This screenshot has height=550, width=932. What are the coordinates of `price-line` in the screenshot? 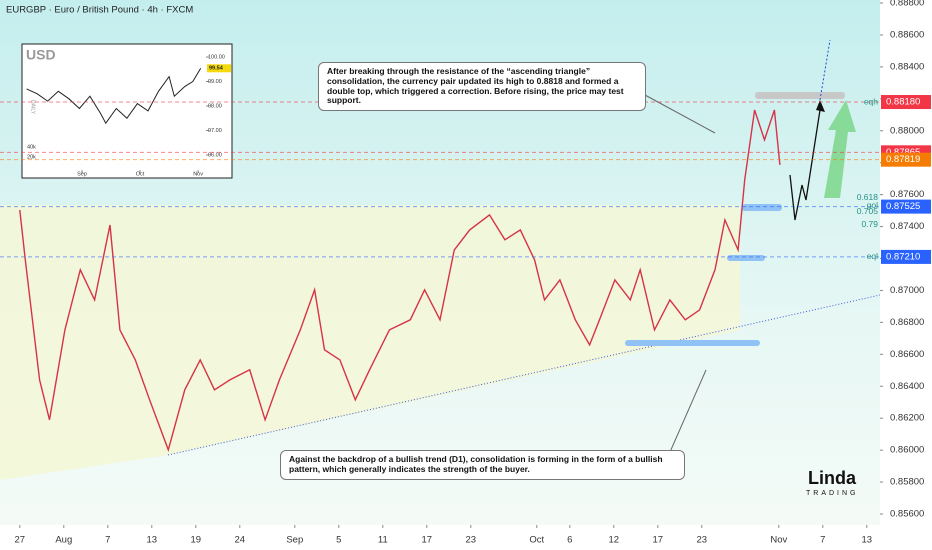 It's located at (114, 96).